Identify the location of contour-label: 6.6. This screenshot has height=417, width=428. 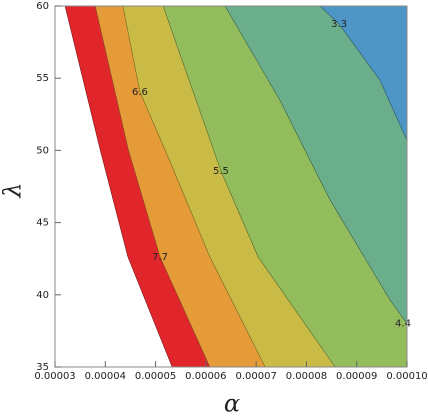
(140, 92).